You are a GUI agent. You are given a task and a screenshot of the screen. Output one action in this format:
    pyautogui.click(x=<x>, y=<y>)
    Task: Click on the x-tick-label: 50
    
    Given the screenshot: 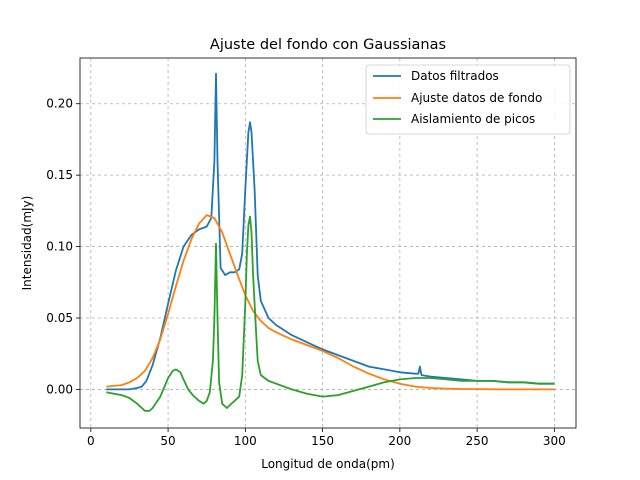 What is the action you would take?
    pyautogui.click(x=167, y=441)
    